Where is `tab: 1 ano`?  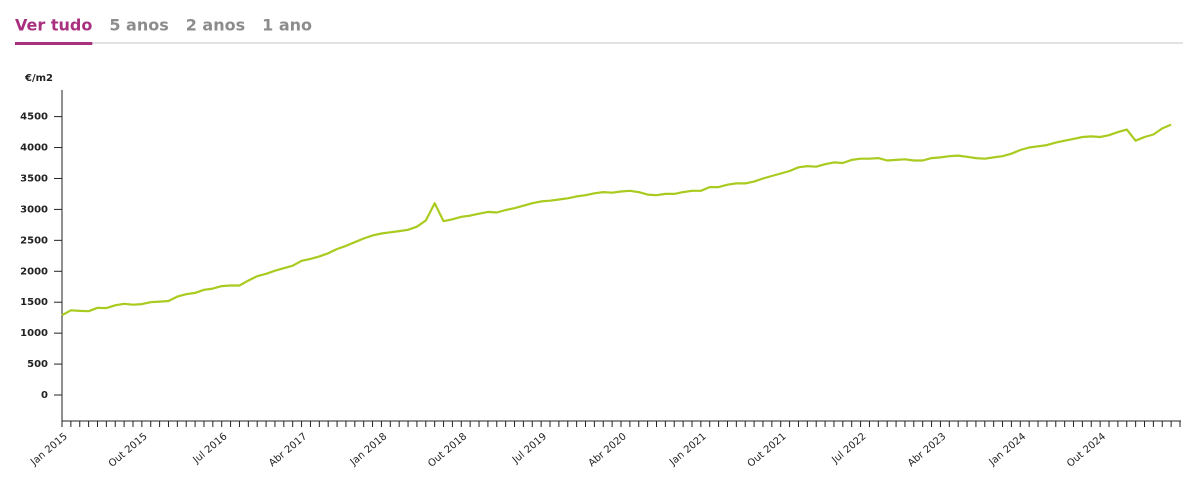
tab: 1 ano is located at coordinates (287, 25).